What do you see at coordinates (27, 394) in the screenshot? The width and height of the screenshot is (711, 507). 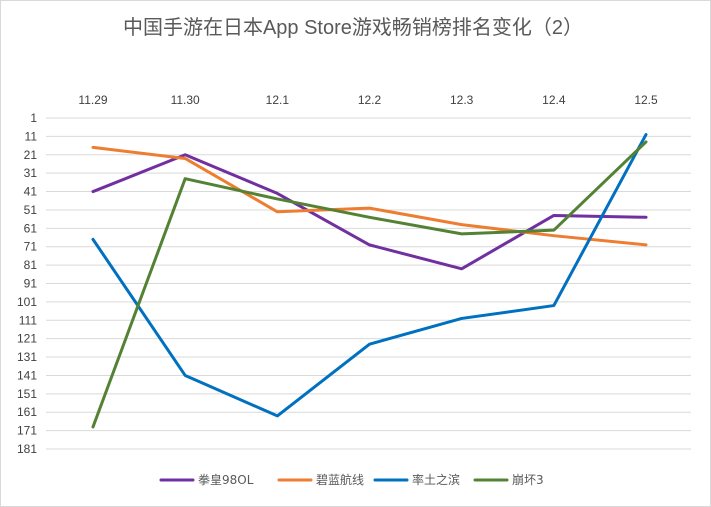 I see `y-tick-label: 151` at bounding box center [27, 394].